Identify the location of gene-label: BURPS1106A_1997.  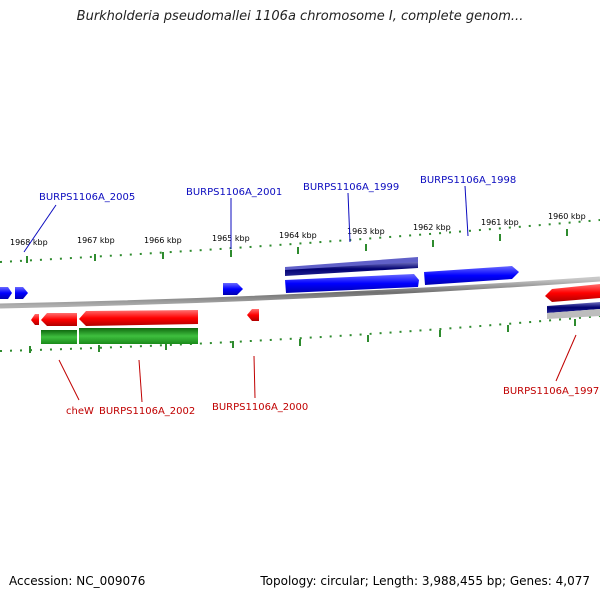
(551, 391).